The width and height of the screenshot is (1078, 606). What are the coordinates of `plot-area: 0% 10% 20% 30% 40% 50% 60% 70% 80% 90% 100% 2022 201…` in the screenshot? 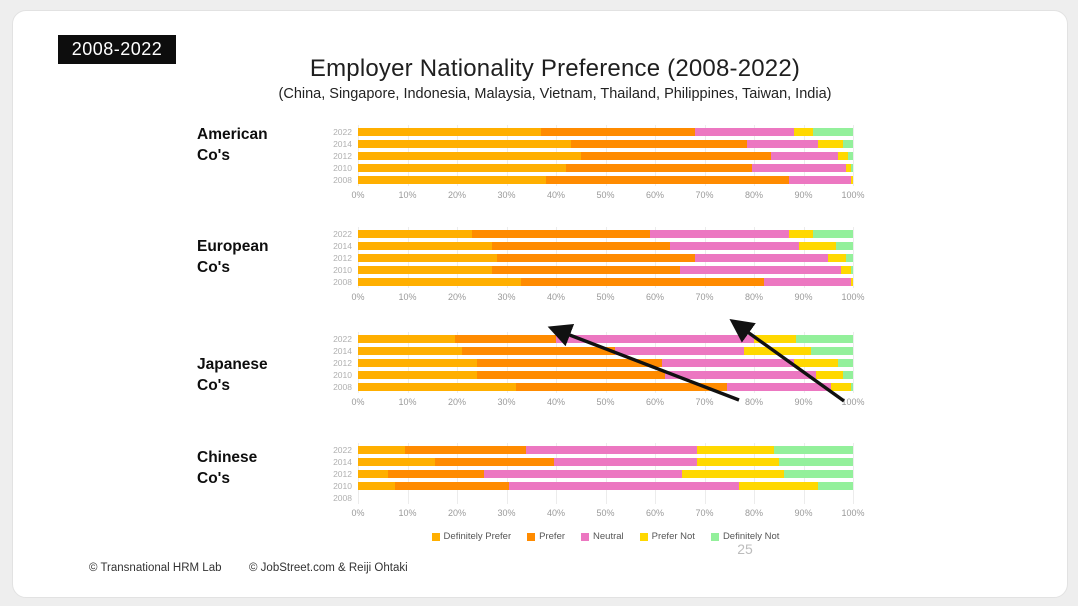 It's located at (599, 373).